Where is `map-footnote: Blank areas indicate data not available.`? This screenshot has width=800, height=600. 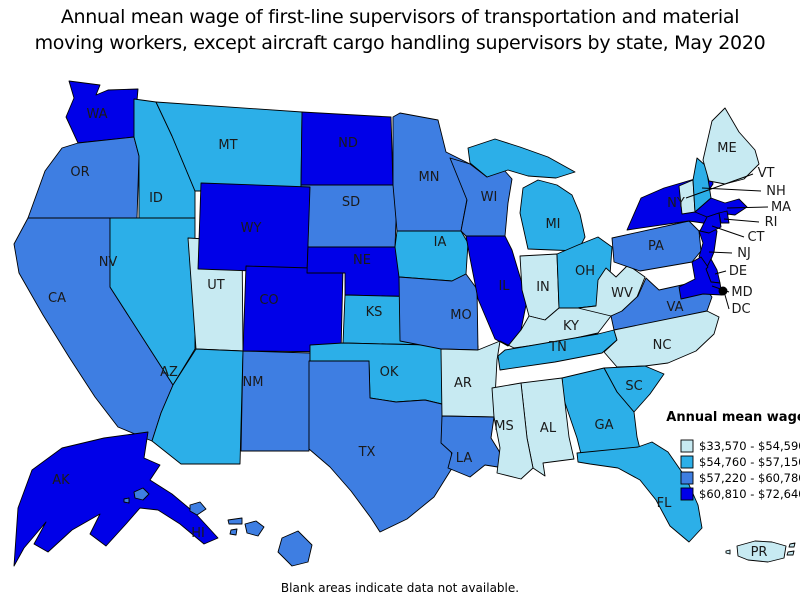
map-footnote: Blank areas indicate data not available. is located at coordinates (400, 588).